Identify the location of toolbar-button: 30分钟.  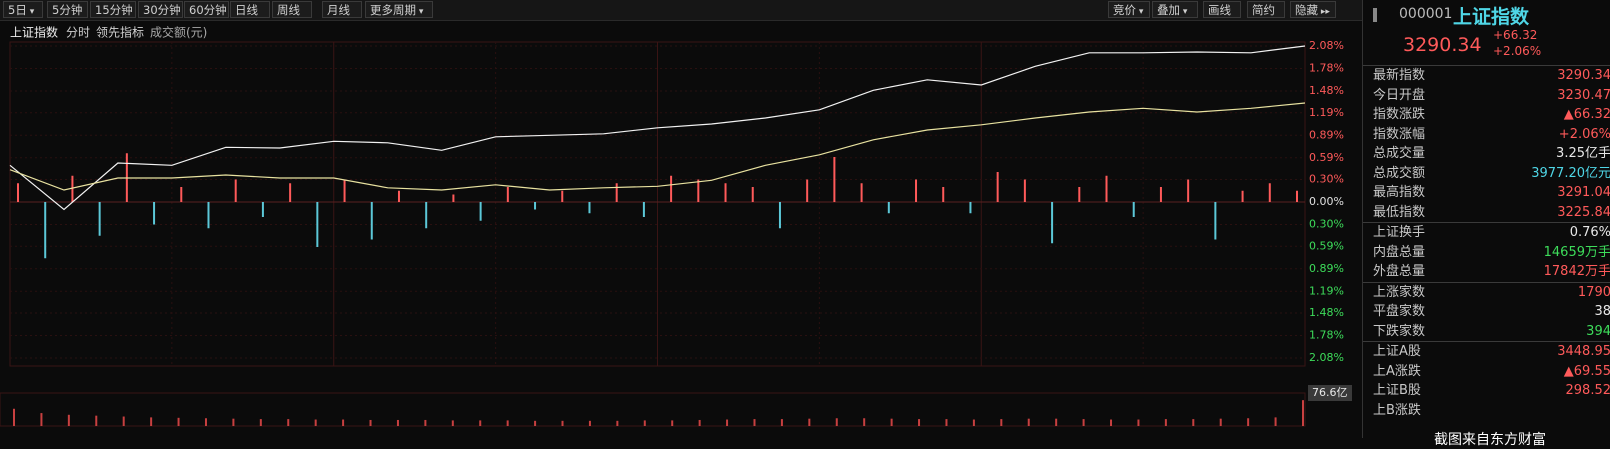
(160, 9).